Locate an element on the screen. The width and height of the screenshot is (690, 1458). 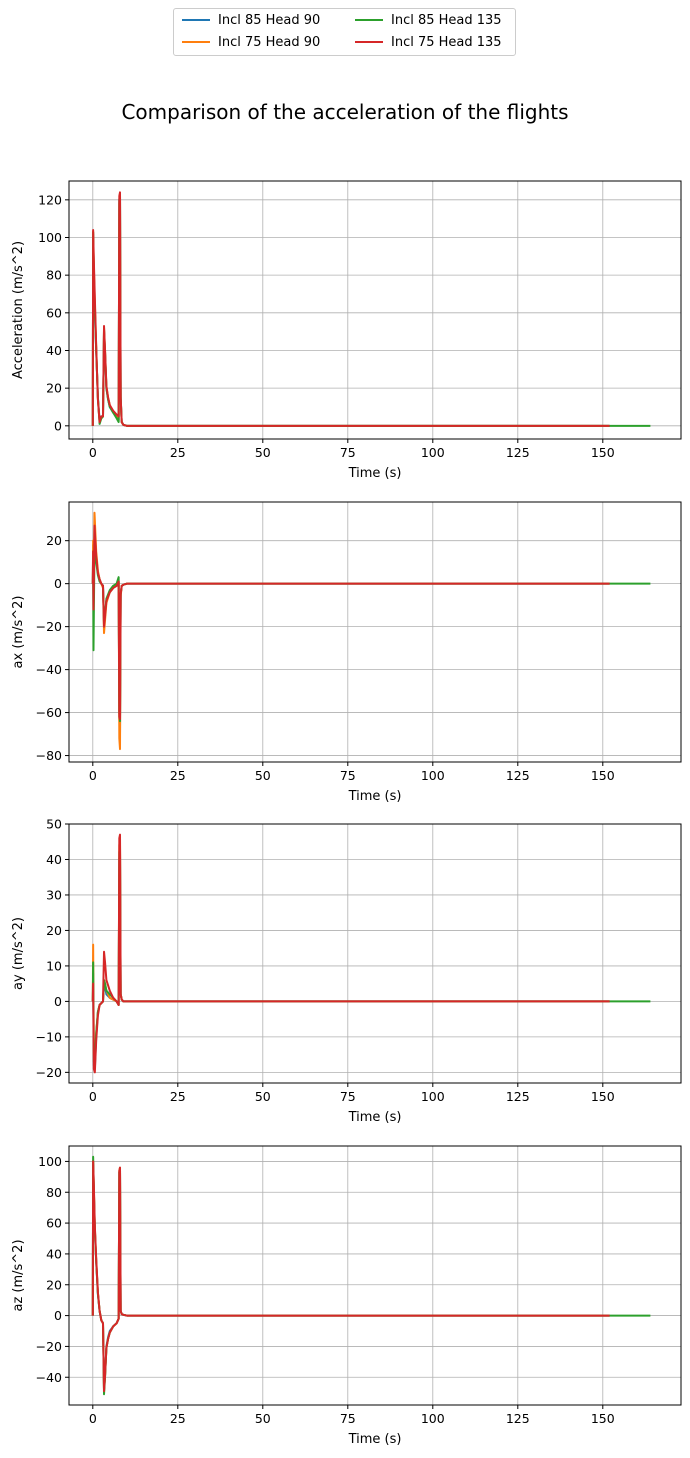
y-tick-label: −80 is located at coordinates (49, 755).